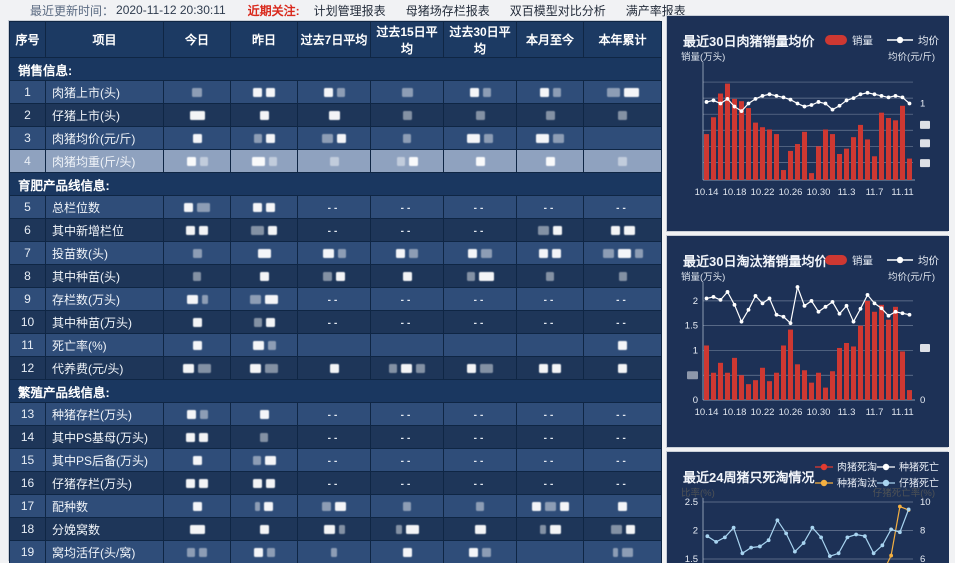  I want to click on table-row-8: 8 其中种苗(头), so click(335, 276).